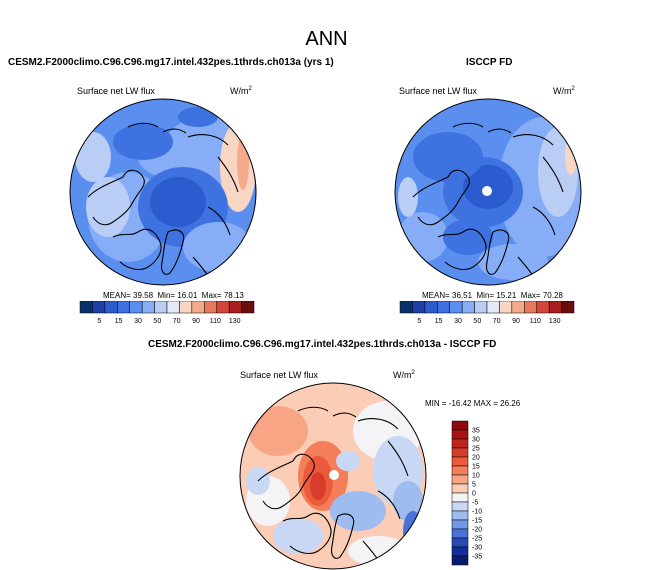 This screenshot has width=653, height=570. What do you see at coordinates (215, 321) in the screenshot?
I see `model-colorbar-tick-label: 110` at bounding box center [215, 321].